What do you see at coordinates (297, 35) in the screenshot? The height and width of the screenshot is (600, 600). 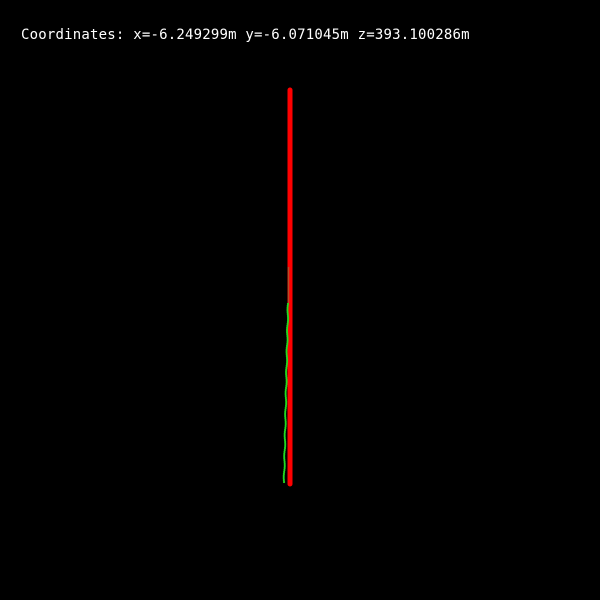 I see `coordinate-y: y=-6.071045m` at bounding box center [297, 35].